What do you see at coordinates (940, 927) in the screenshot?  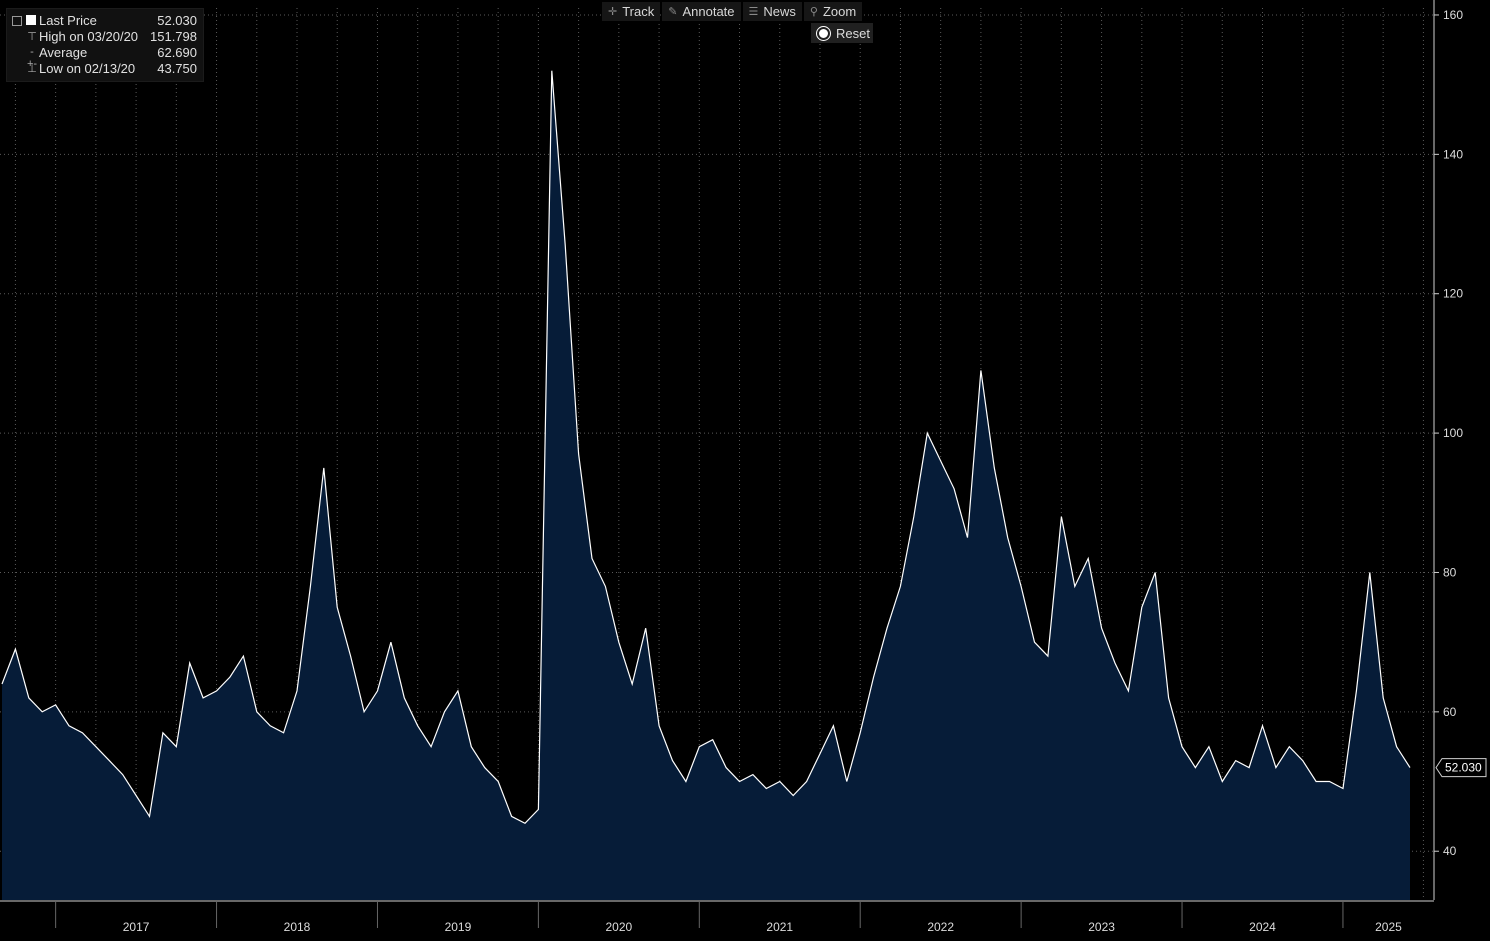 I see `x-tick-label: 2022` at bounding box center [940, 927].